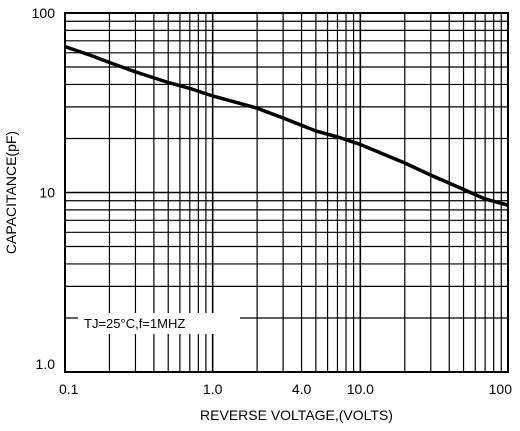 This screenshot has width=520, height=431. I want to click on y-tick-label: 1.0, so click(46, 364).